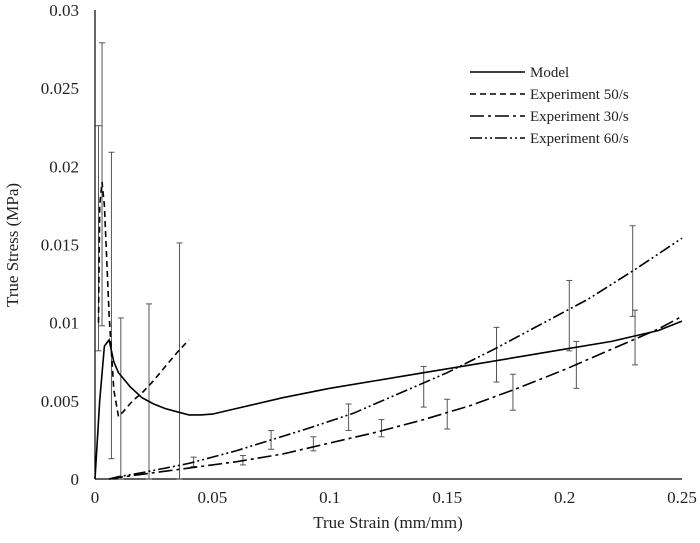 The width and height of the screenshot is (700, 543). What do you see at coordinates (447, 497) in the screenshot?
I see `x-tick-label: 0.15` at bounding box center [447, 497].